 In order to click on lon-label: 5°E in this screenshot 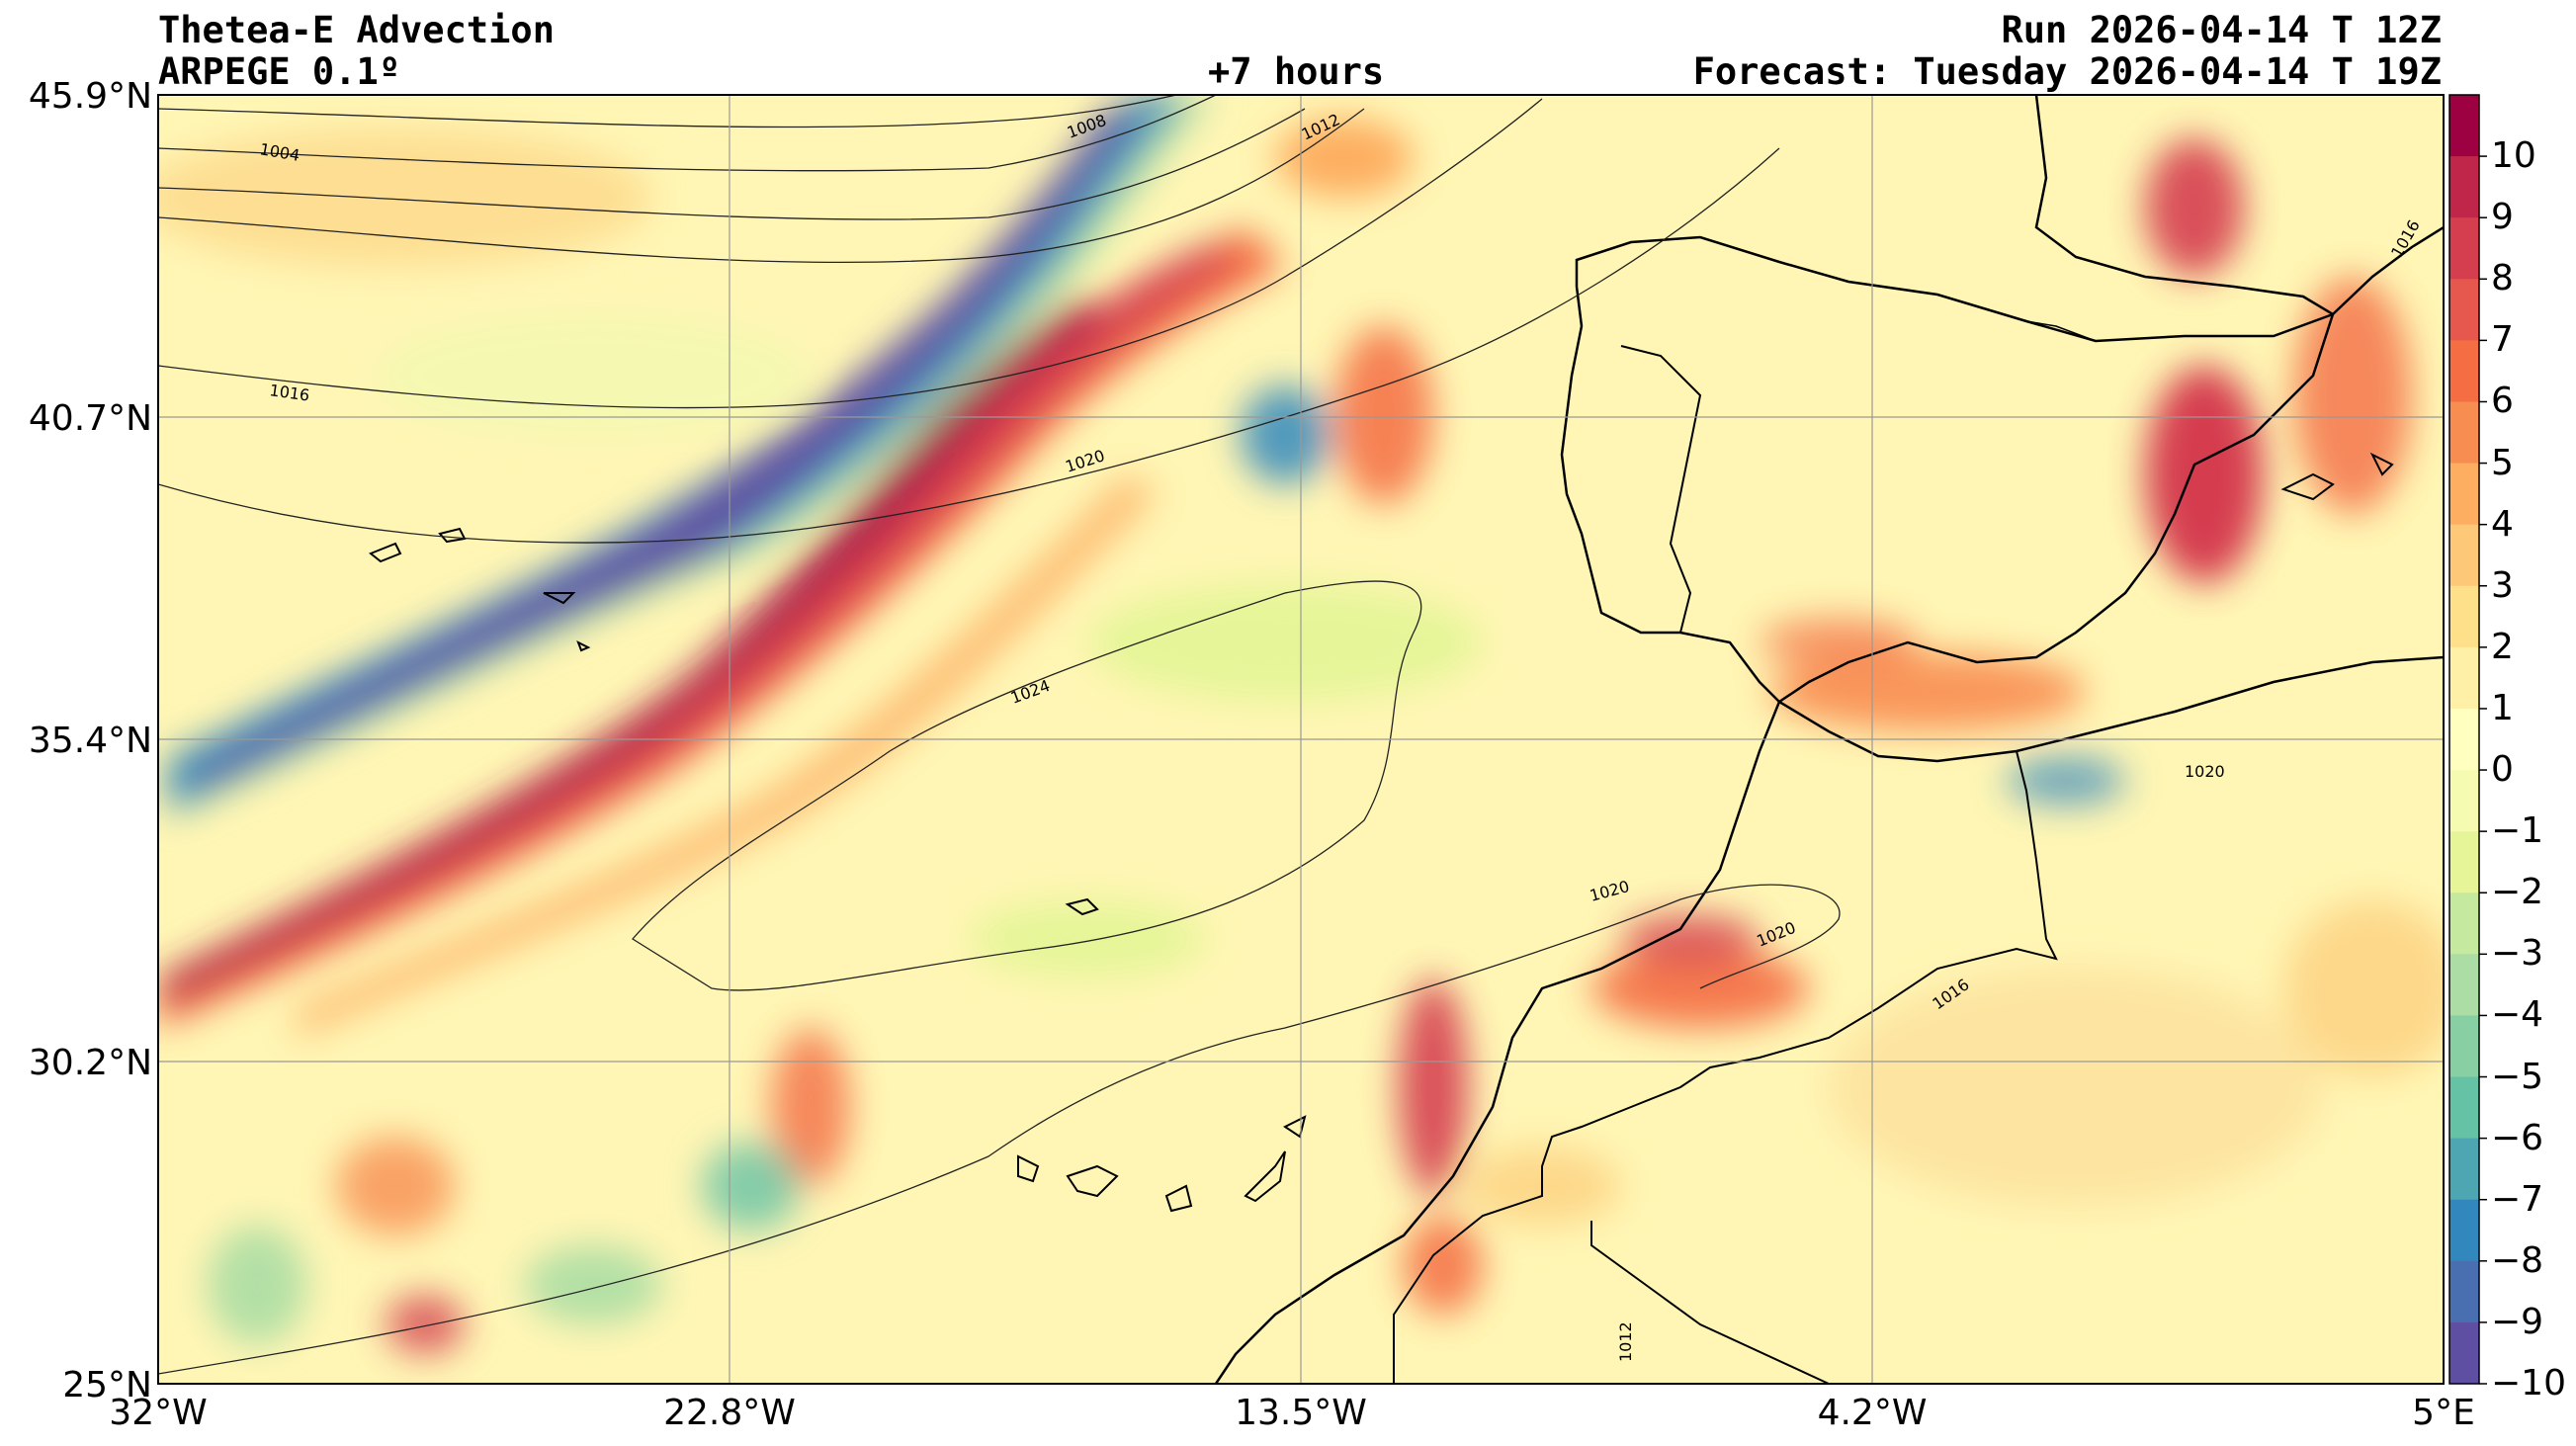, I will do `click(2443, 1413)`.